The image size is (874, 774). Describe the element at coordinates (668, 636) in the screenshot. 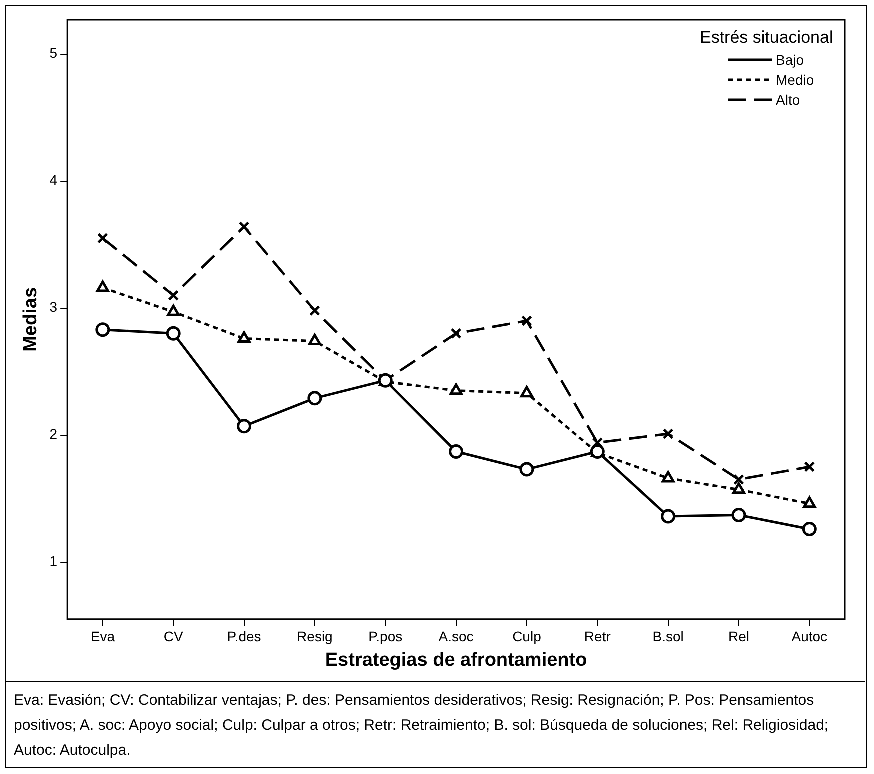

I see `x-tick-label: B.sol` at that location.